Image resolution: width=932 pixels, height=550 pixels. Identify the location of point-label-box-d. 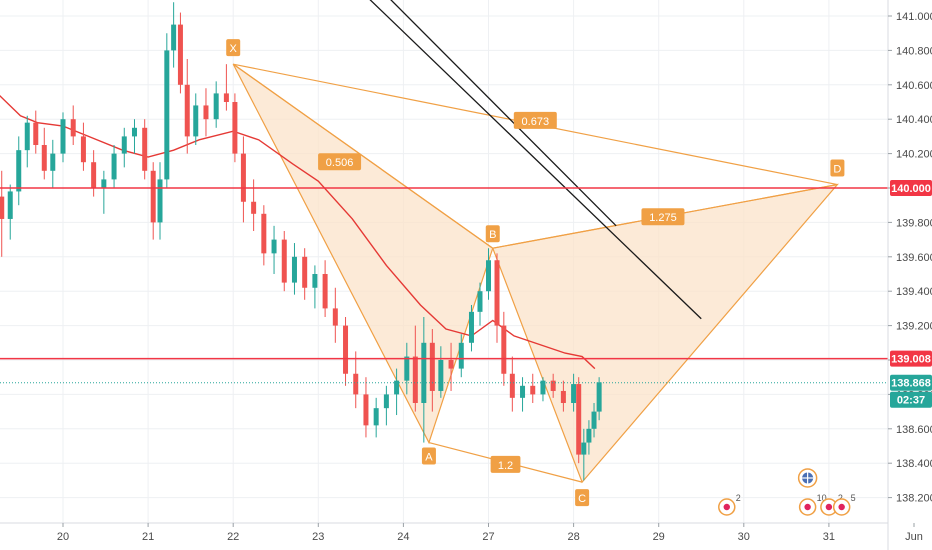
(837, 168).